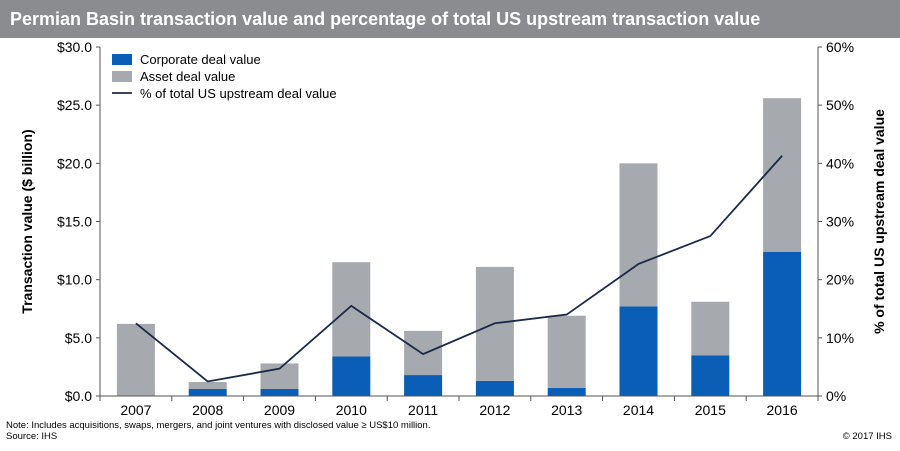 The height and width of the screenshot is (451, 900). What do you see at coordinates (423, 353) in the screenshot?
I see `asset-bar-2011` at bounding box center [423, 353].